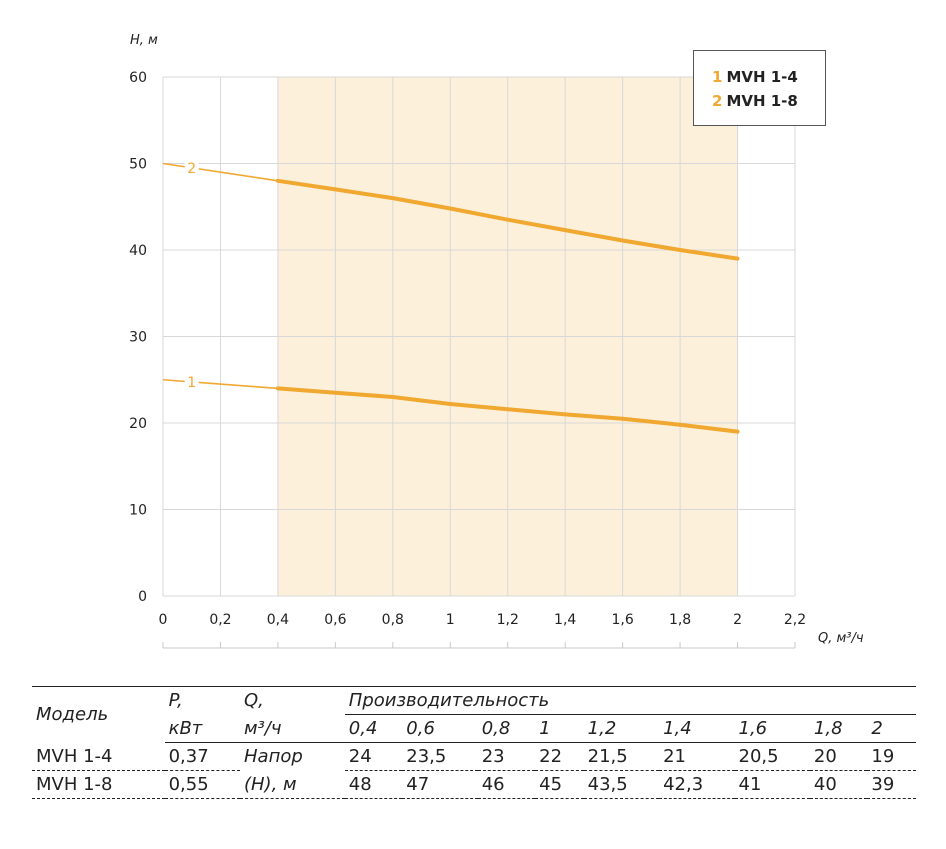 The height and width of the screenshot is (849, 946). What do you see at coordinates (506, 784) in the screenshot?
I see `head-value: 46` at bounding box center [506, 784].